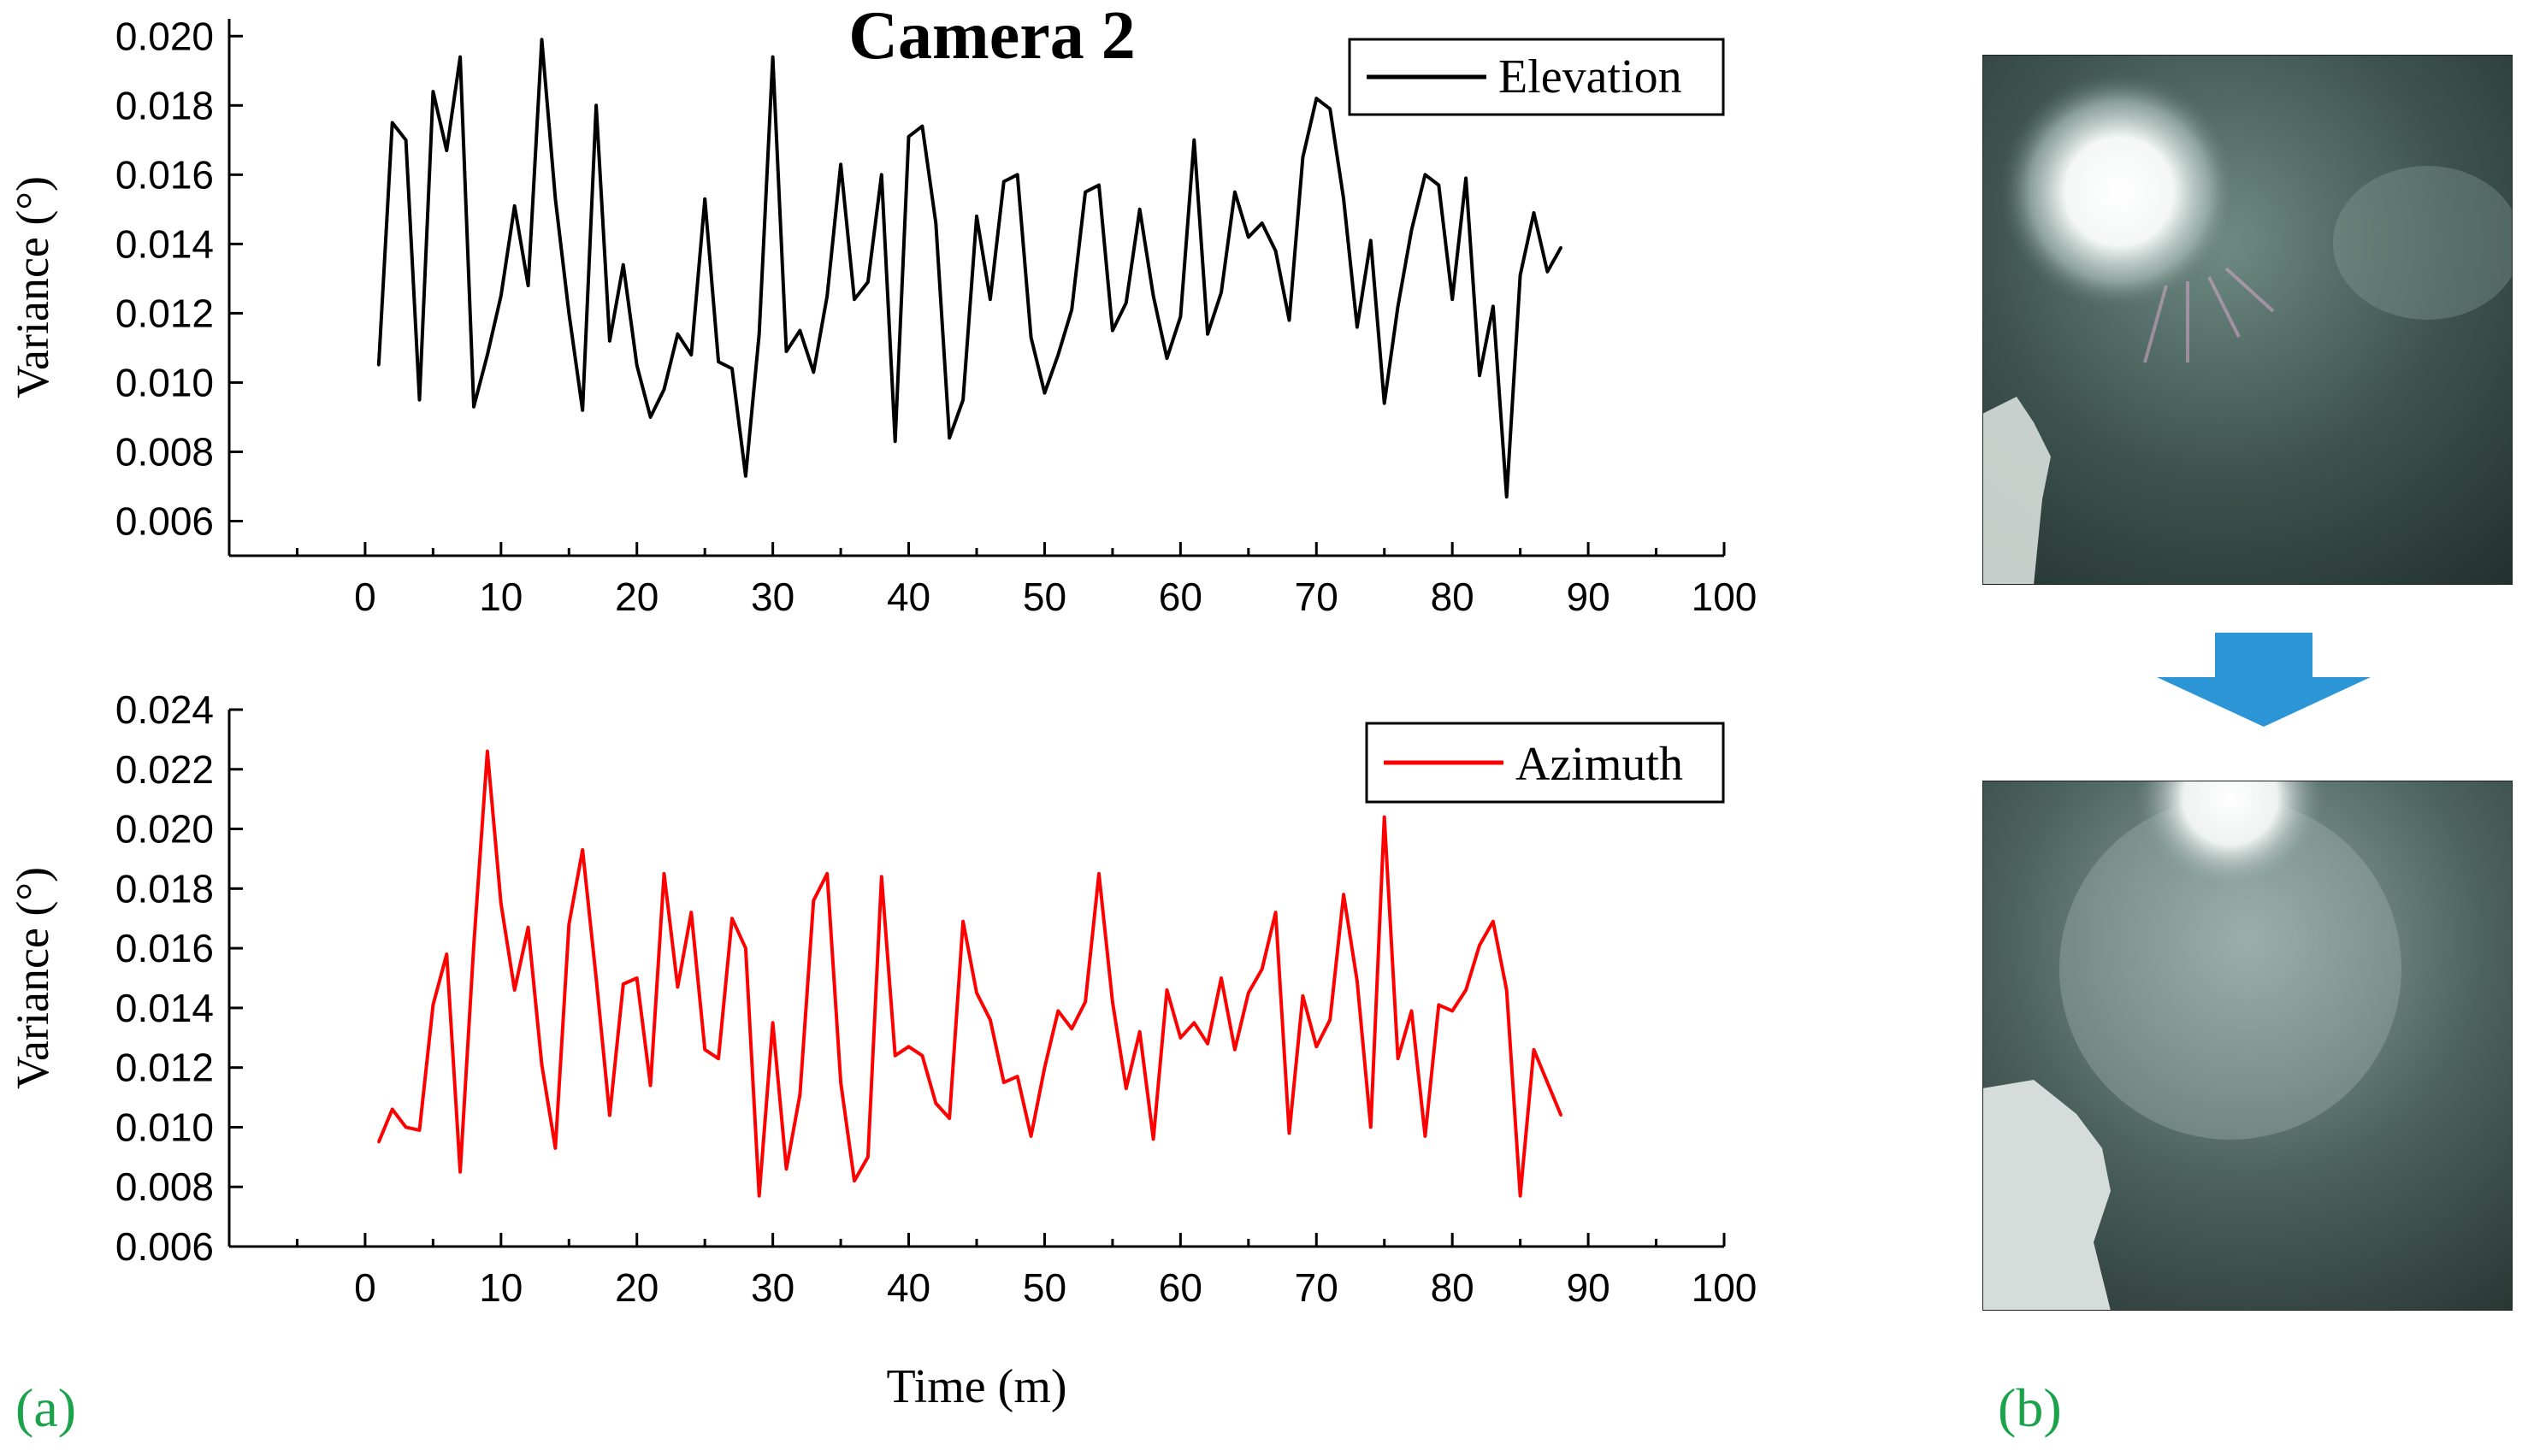 This screenshot has width=2528, height=1456. Describe the element at coordinates (992, 580) in the screenshot. I see `x-tick-group: 0 10 20 30 40 50 60 70 80 90 100` at that location.